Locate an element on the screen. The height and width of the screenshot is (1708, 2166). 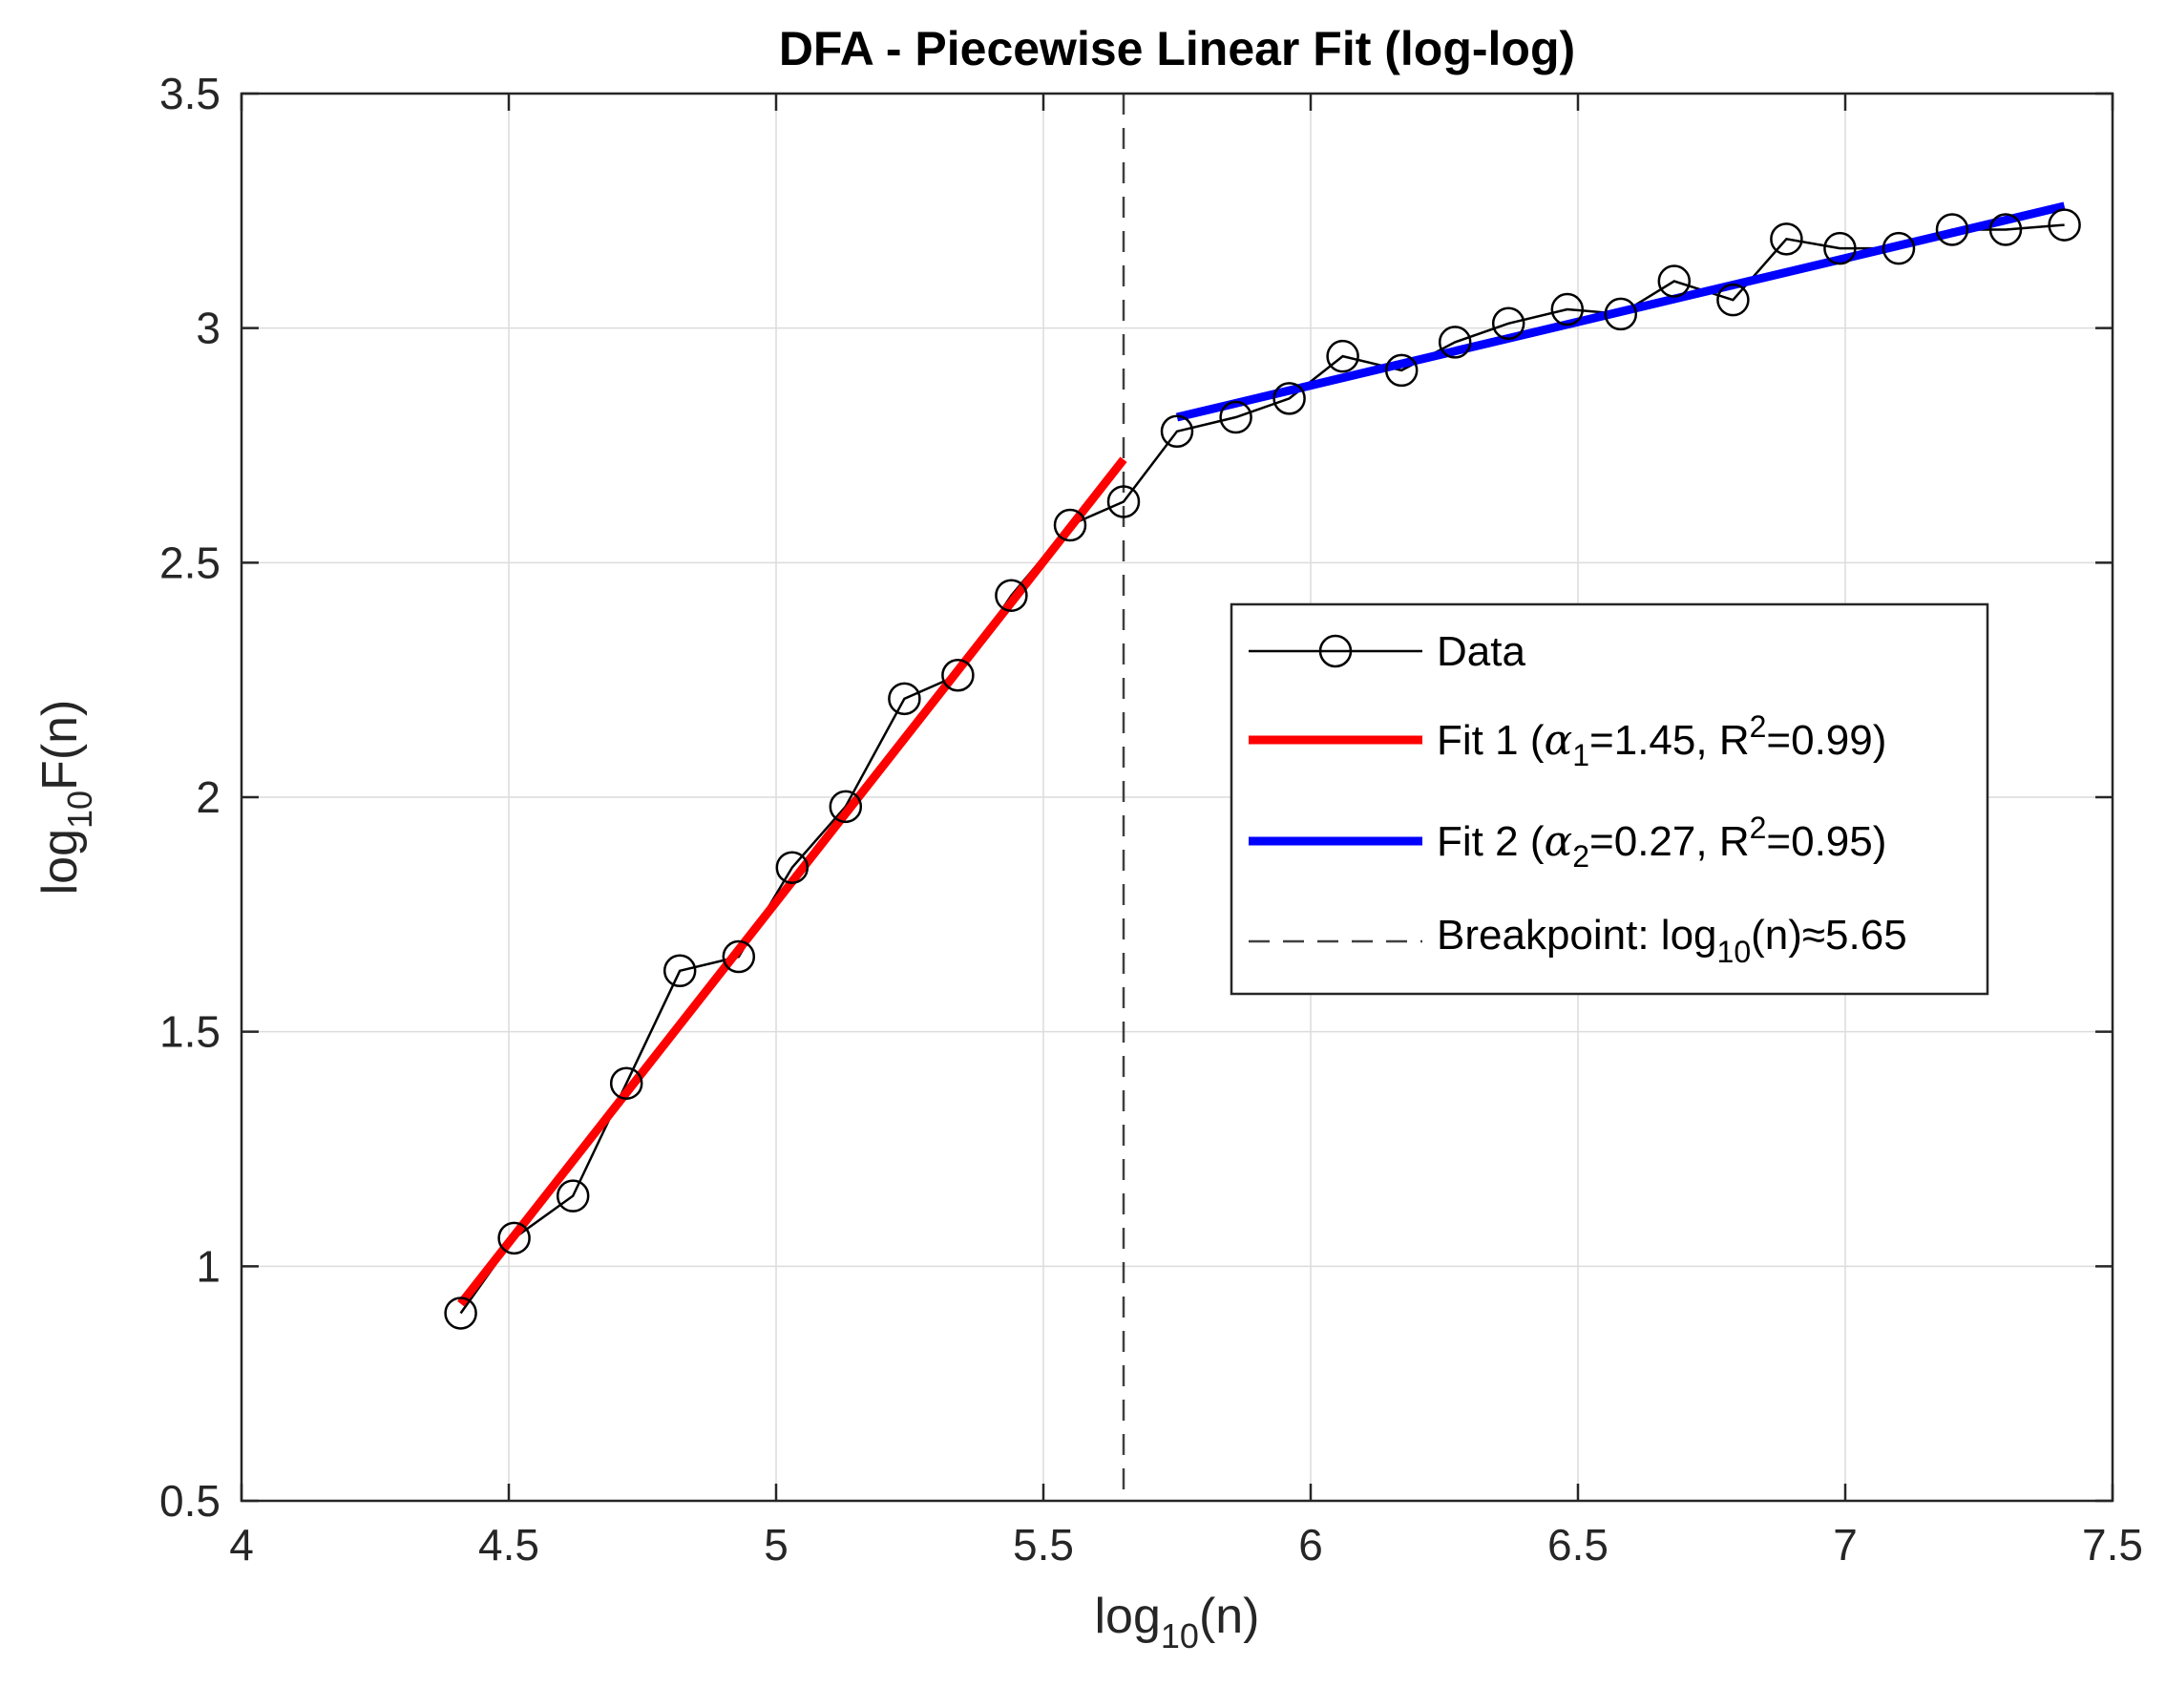
x-tick-label: 6.5 is located at coordinates (1578, 1545).